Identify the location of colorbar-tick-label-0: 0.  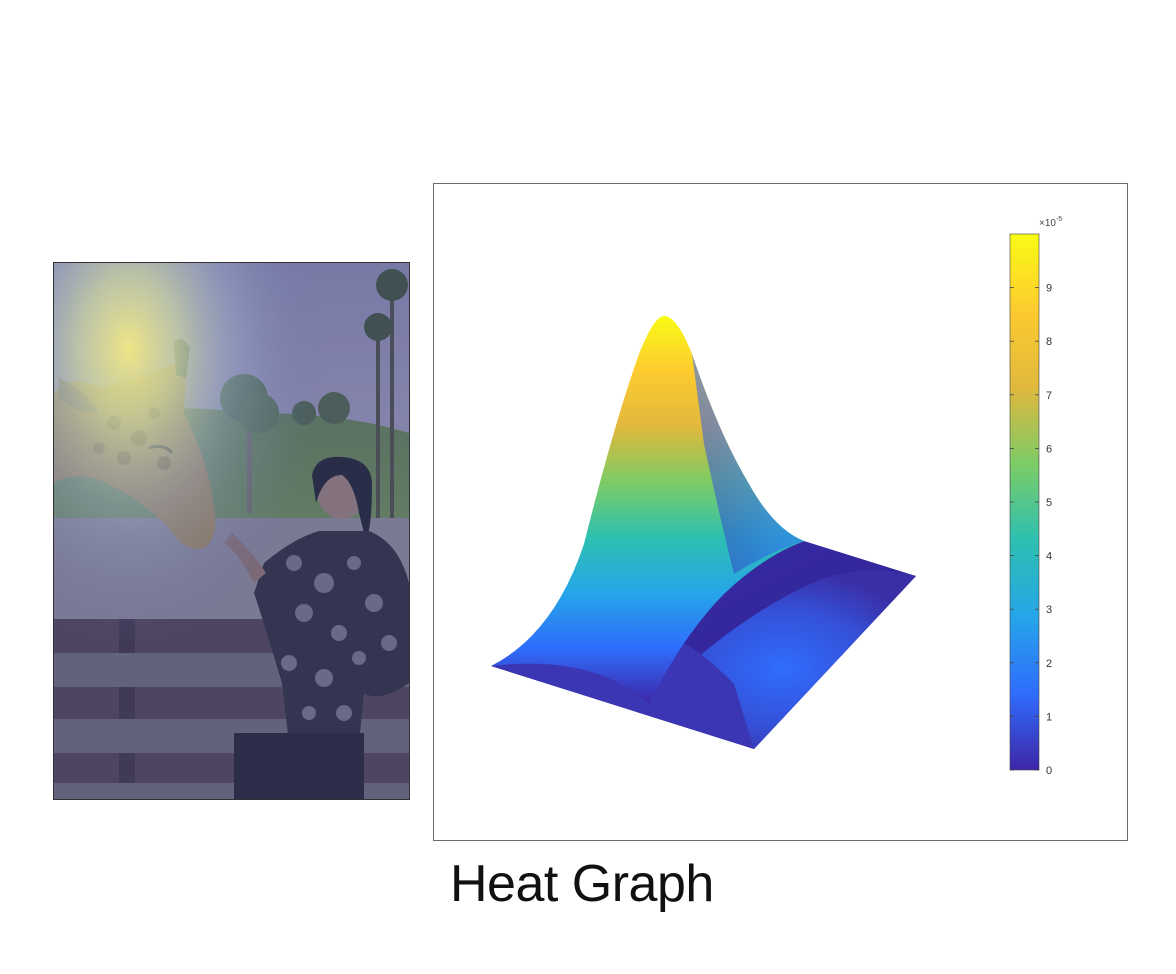
(1049, 771).